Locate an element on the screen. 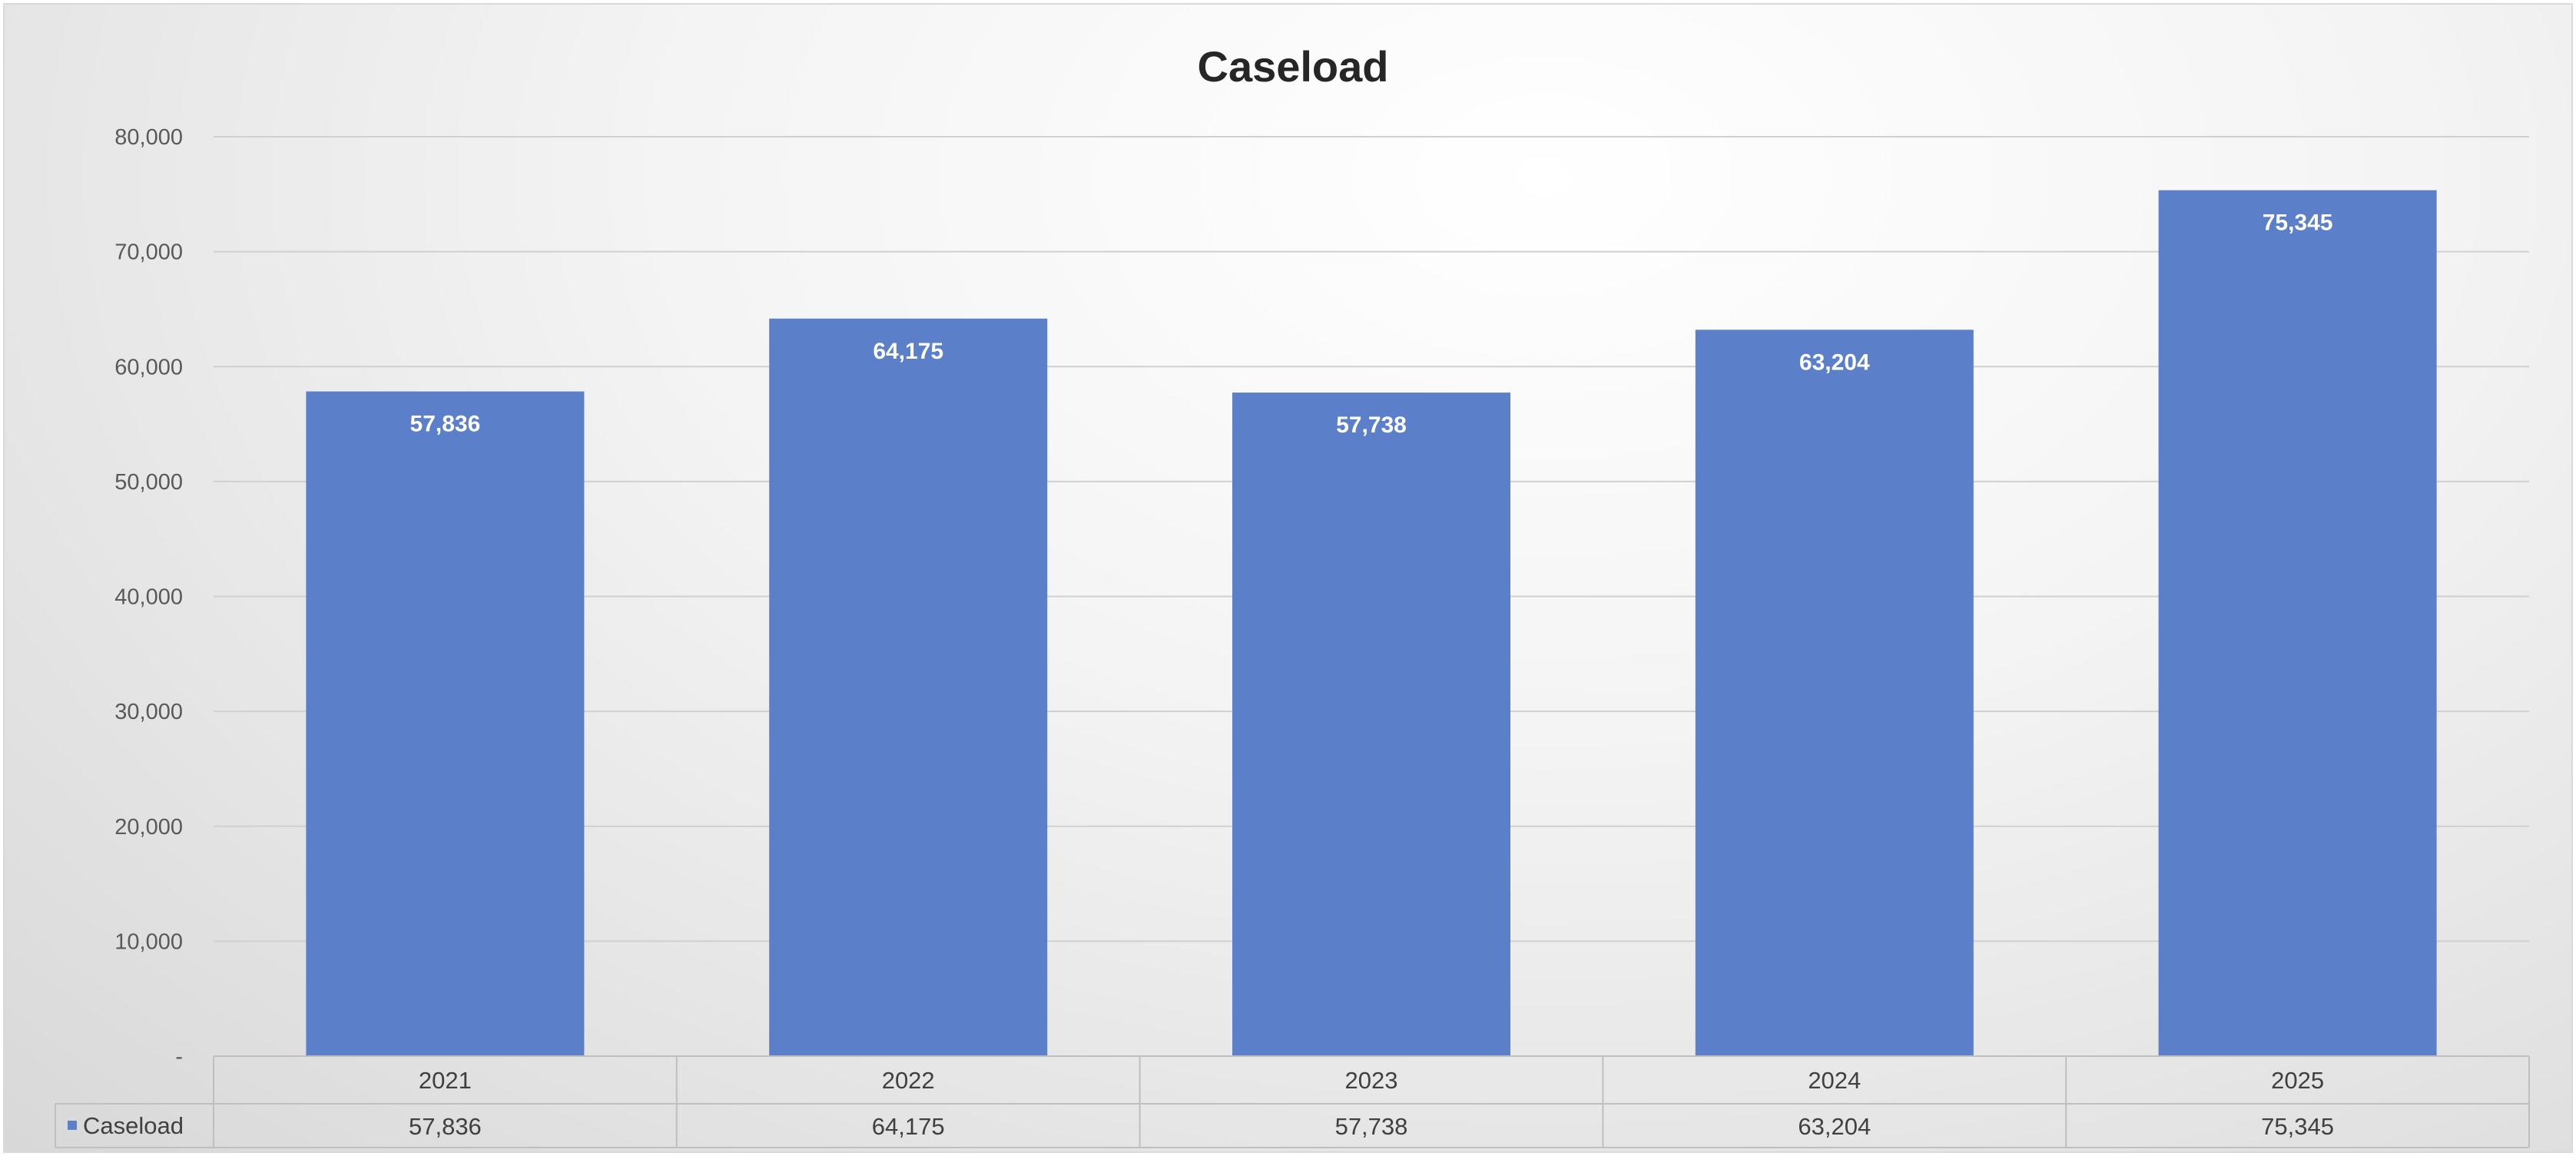  y-tick-label: 50,000 is located at coordinates (148, 482).